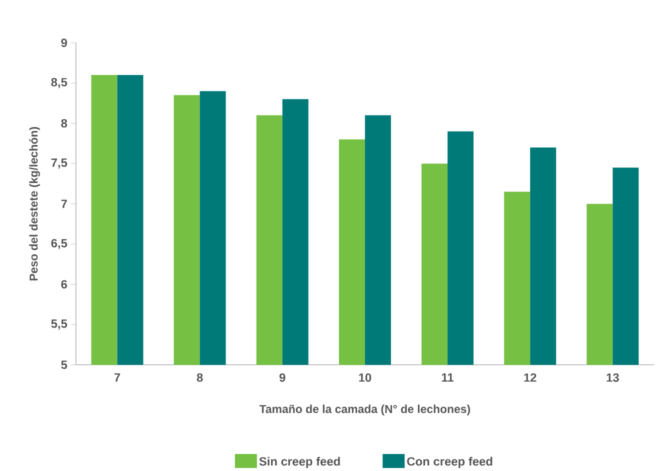  Describe the element at coordinates (365, 377) in the screenshot. I see `x-tick-label: 10` at that location.